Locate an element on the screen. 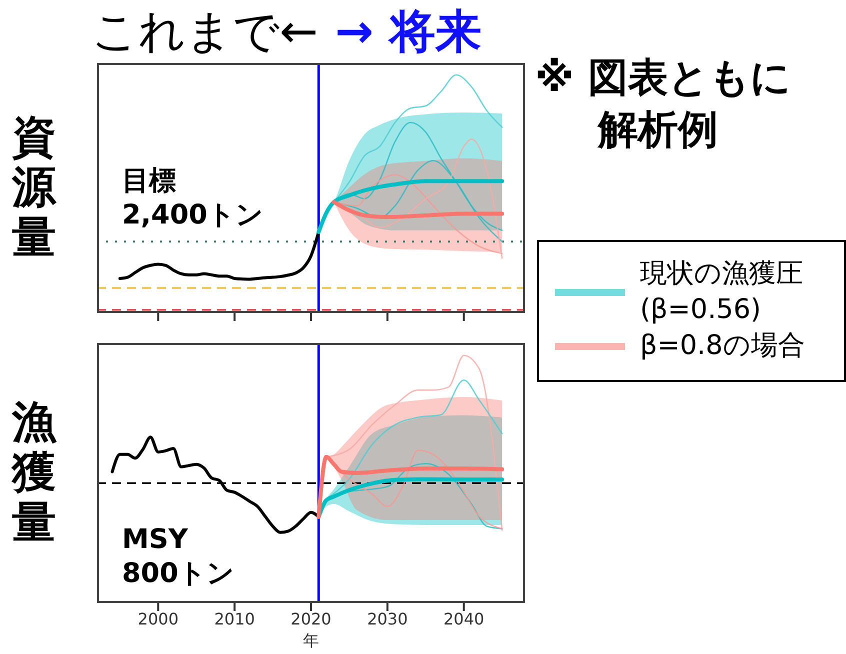 Image resolution: width=846 pixels, height=654 pixels. text: → 将来 is located at coordinates (408, 31).